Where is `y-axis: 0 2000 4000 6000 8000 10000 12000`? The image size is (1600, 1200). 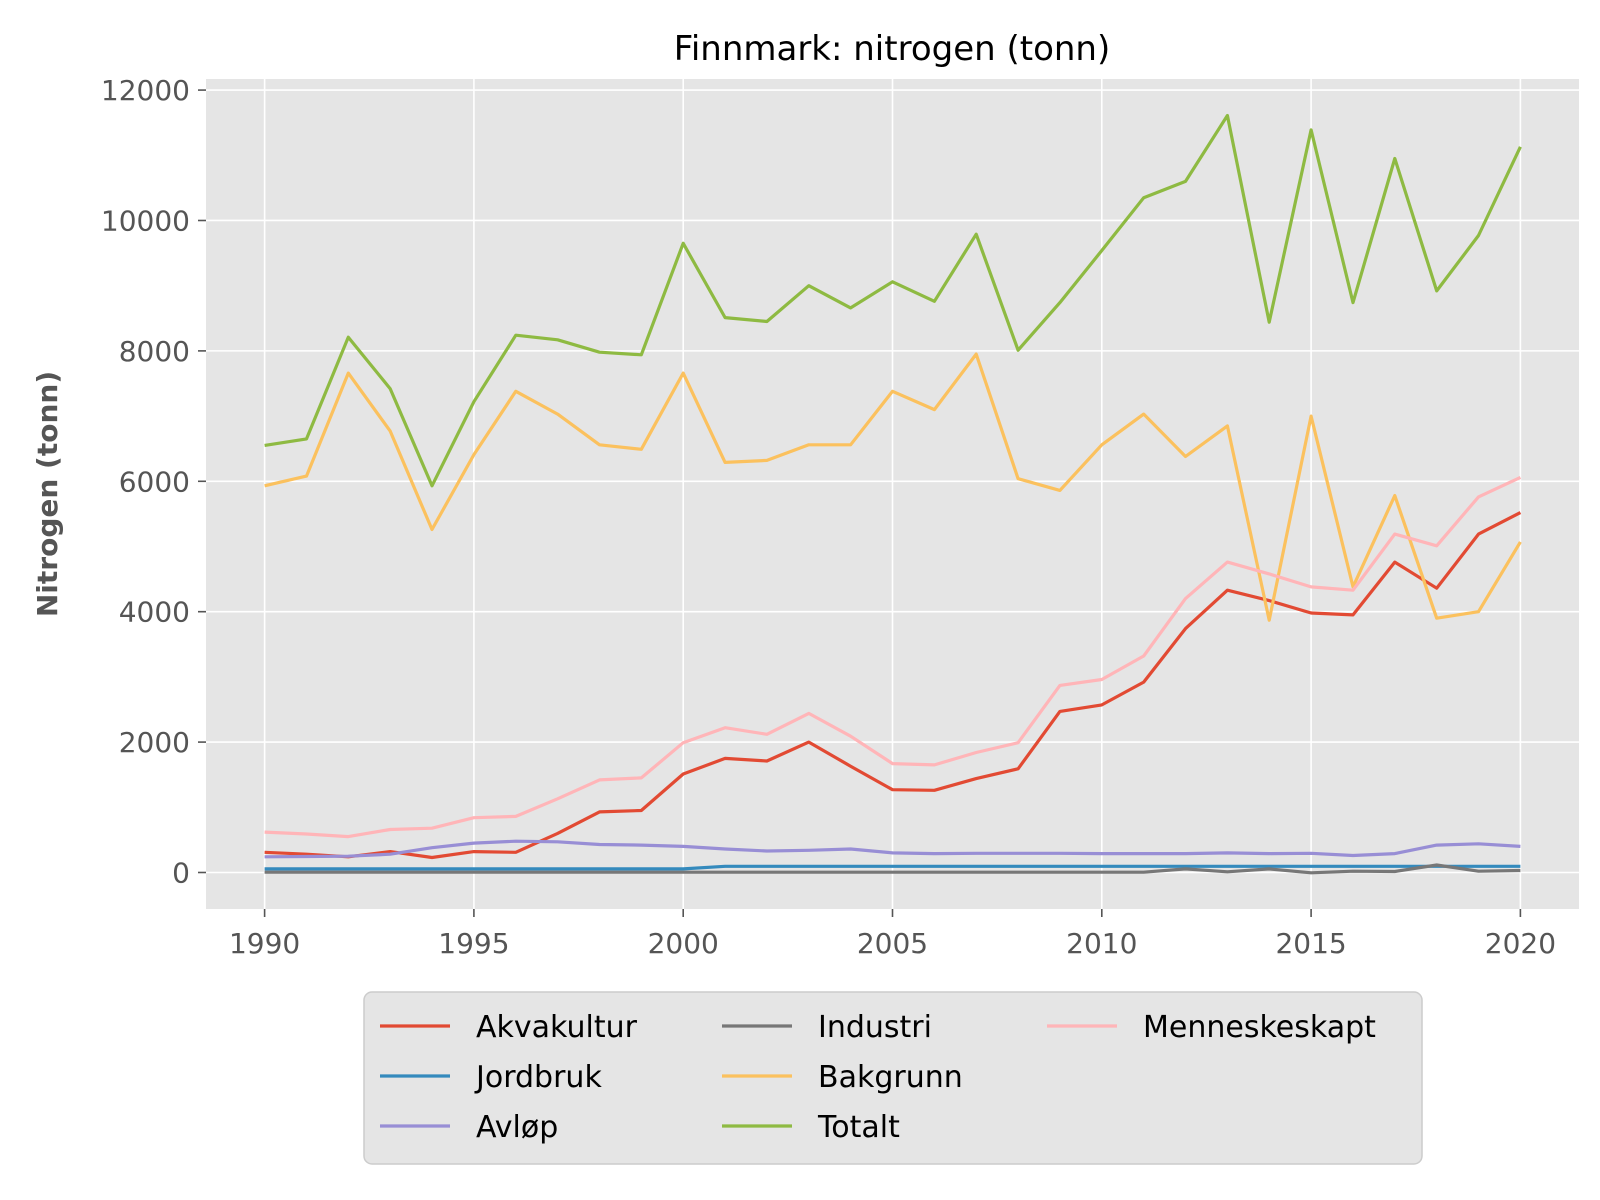 y-axis: 0 2000 4000 6000 8000 10000 12000 is located at coordinates (153, 481).